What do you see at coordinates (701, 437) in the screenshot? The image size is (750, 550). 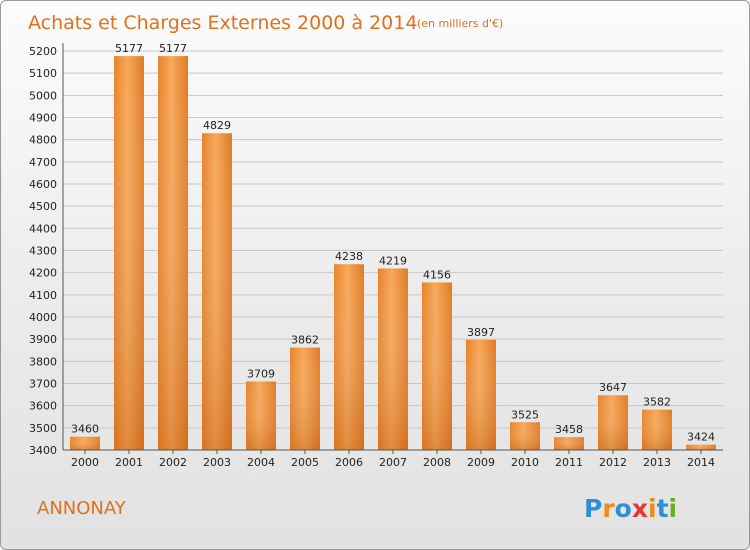 I see `bar-value-label: 3424` at bounding box center [701, 437].